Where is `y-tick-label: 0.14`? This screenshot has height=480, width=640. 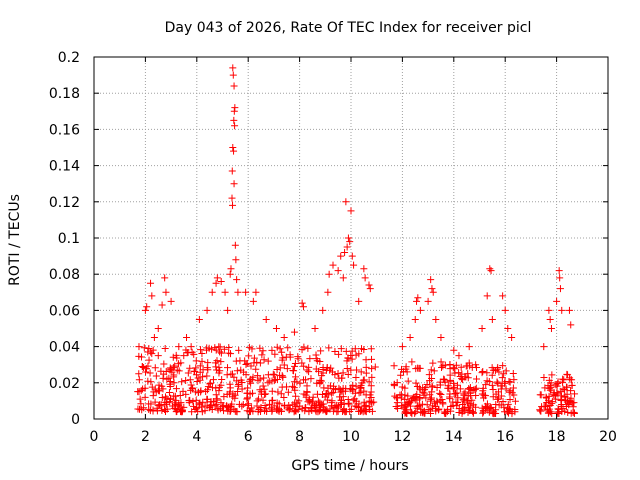 y-tick-label: 0.14 is located at coordinates (64, 167).